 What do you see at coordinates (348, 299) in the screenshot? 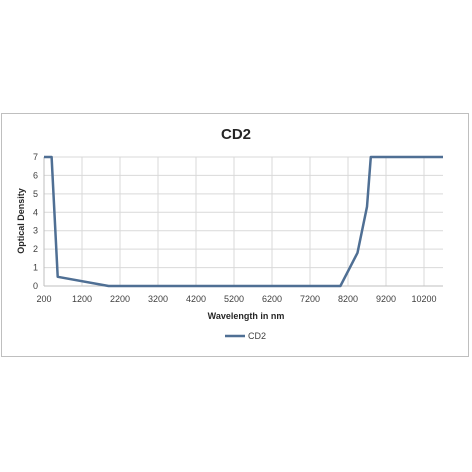
I see `x-tick-label: 8200` at bounding box center [348, 299].